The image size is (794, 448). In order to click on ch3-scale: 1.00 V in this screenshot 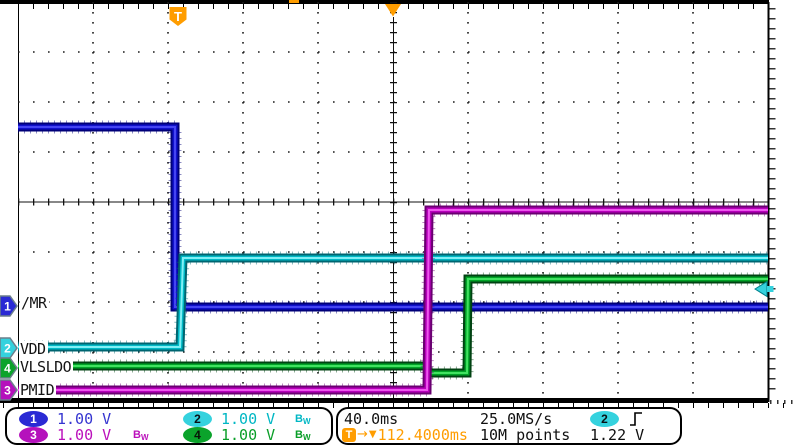, I will do `click(84, 435)`.